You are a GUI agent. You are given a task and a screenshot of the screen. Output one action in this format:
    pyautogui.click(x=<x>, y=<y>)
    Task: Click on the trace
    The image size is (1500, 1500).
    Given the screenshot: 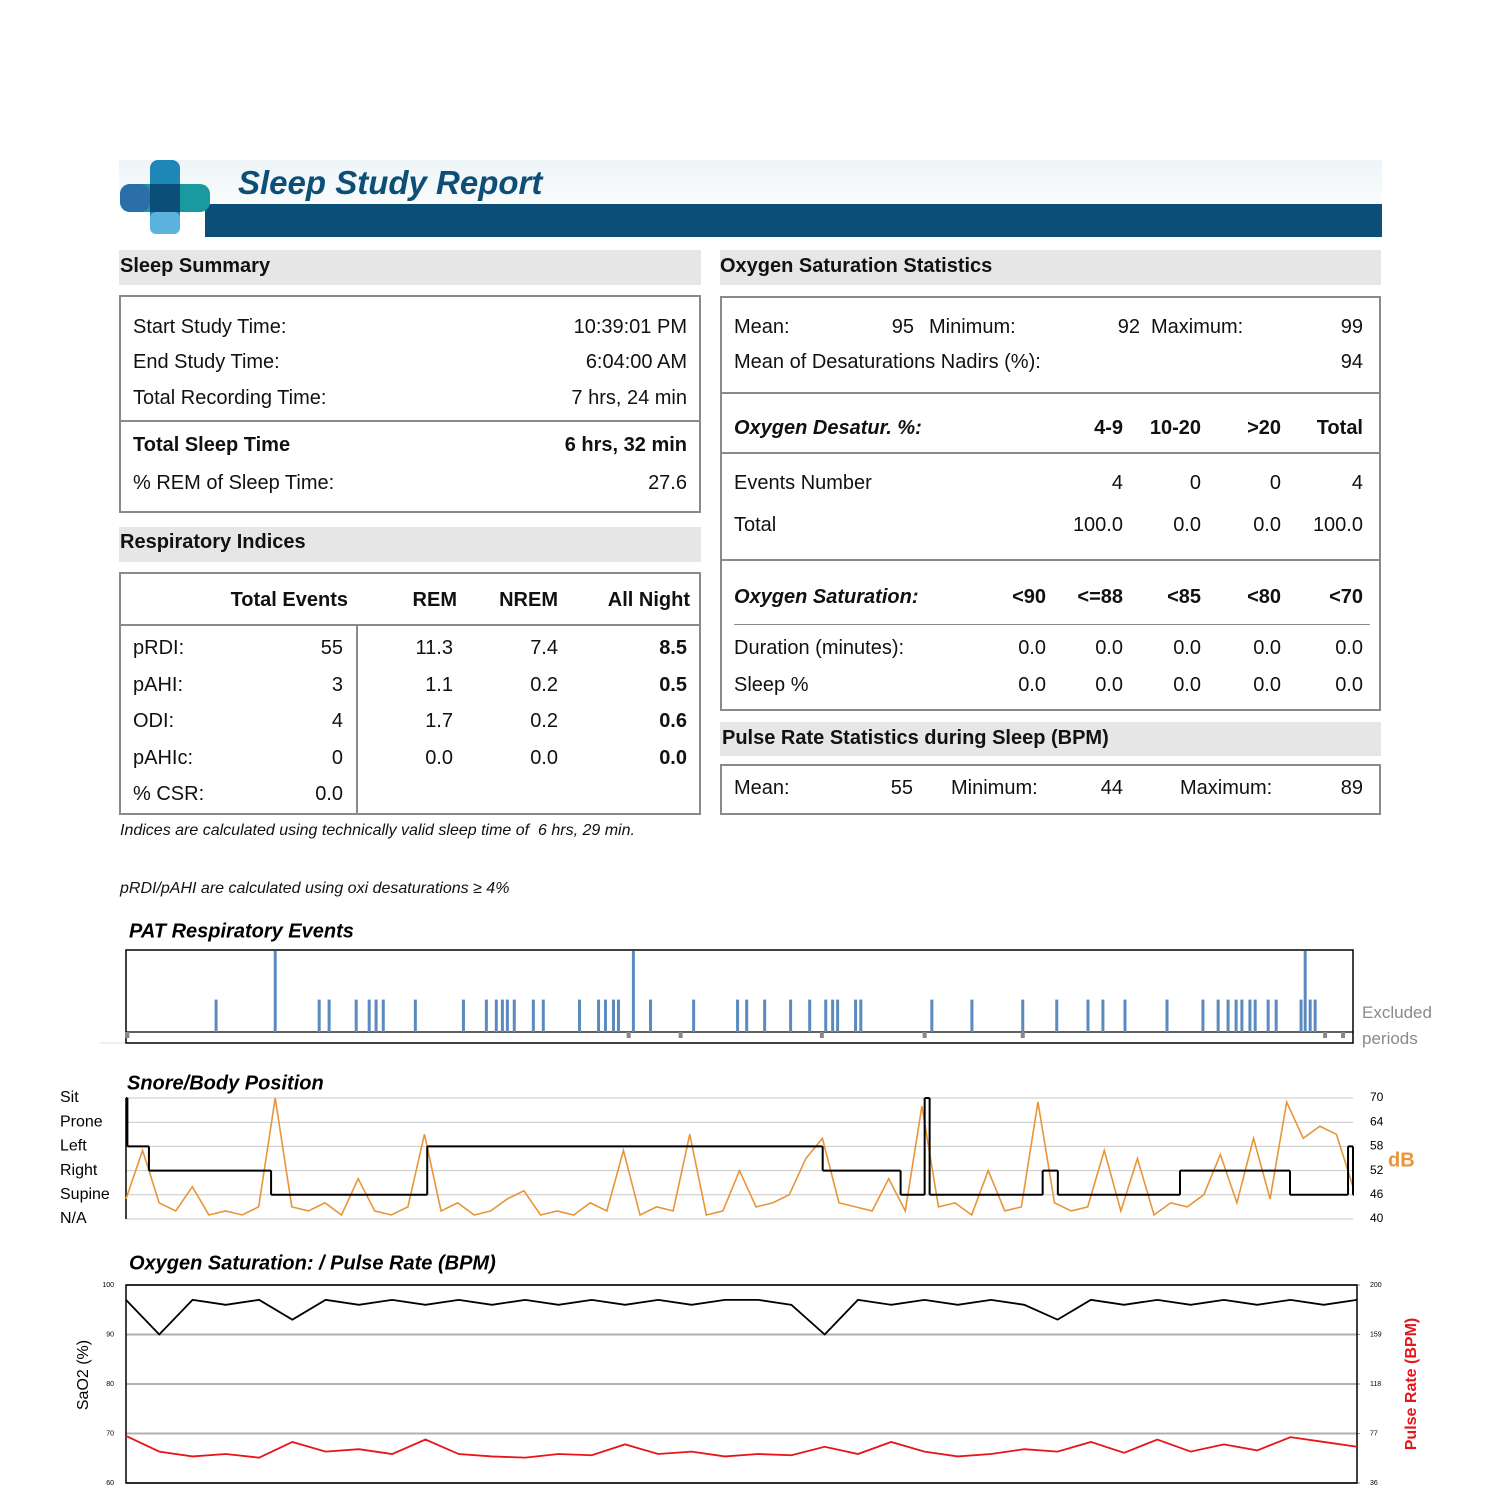 What is the action you would take?
    pyautogui.click(x=741, y=1447)
    